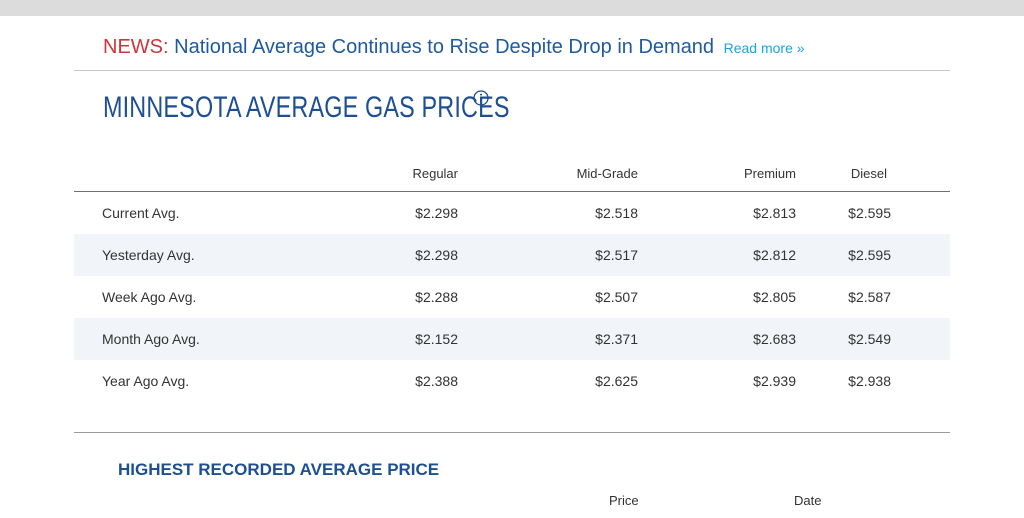 The width and height of the screenshot is (1024, 518). Describe the element at coordinates (616, 213) in the screenshot. I see `price-mid-grade: $2.518` at that location.